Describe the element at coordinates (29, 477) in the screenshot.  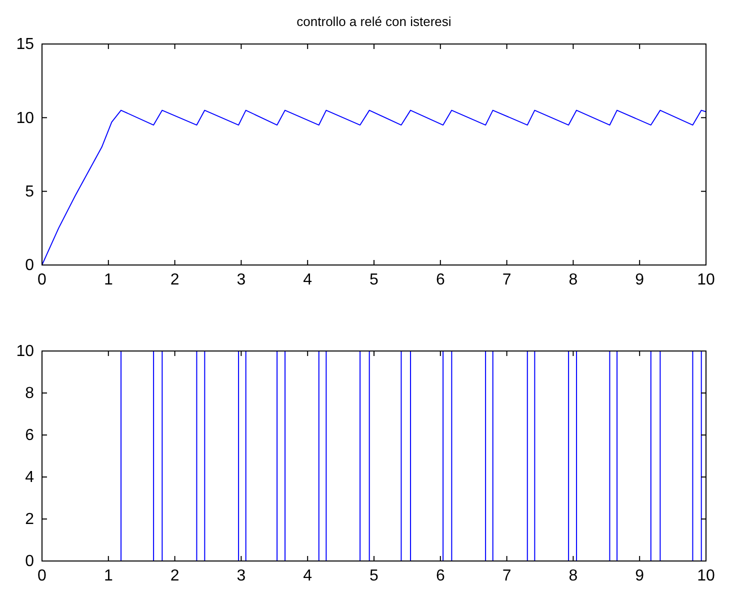
I see `y-tick-label: 4` at that location.